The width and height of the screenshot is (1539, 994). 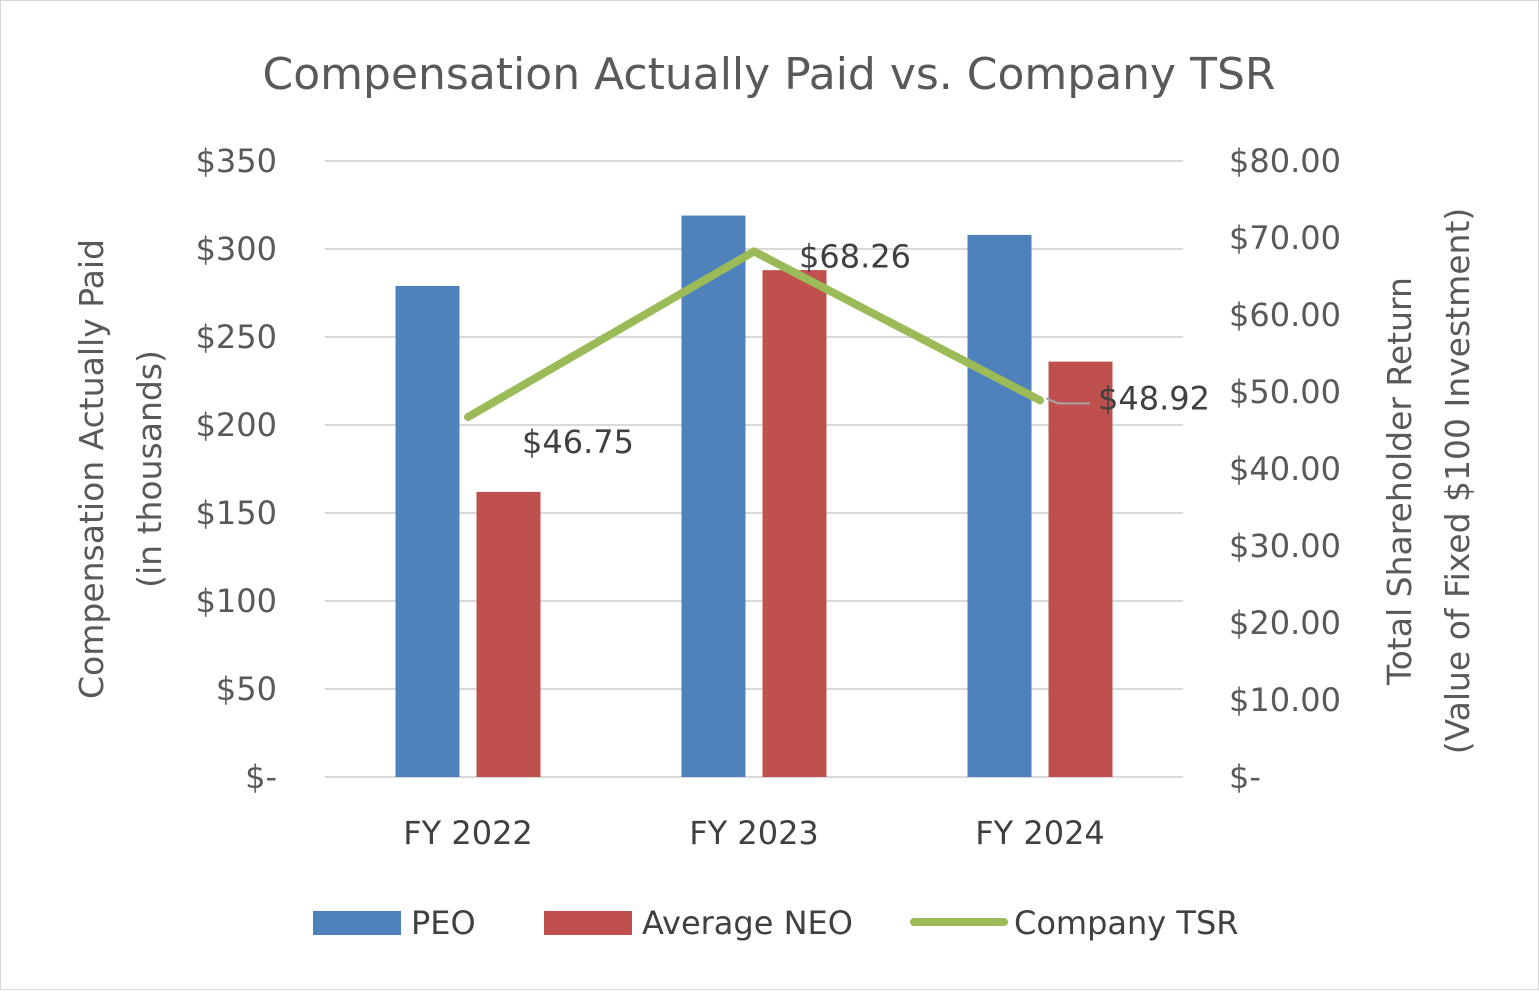 What do you see at coordinates (1457, 481) in the screenshot?
I see `right-axis-title-line2: (Value of Fixed $100 Investment)` at bounding box center [1457, 481].